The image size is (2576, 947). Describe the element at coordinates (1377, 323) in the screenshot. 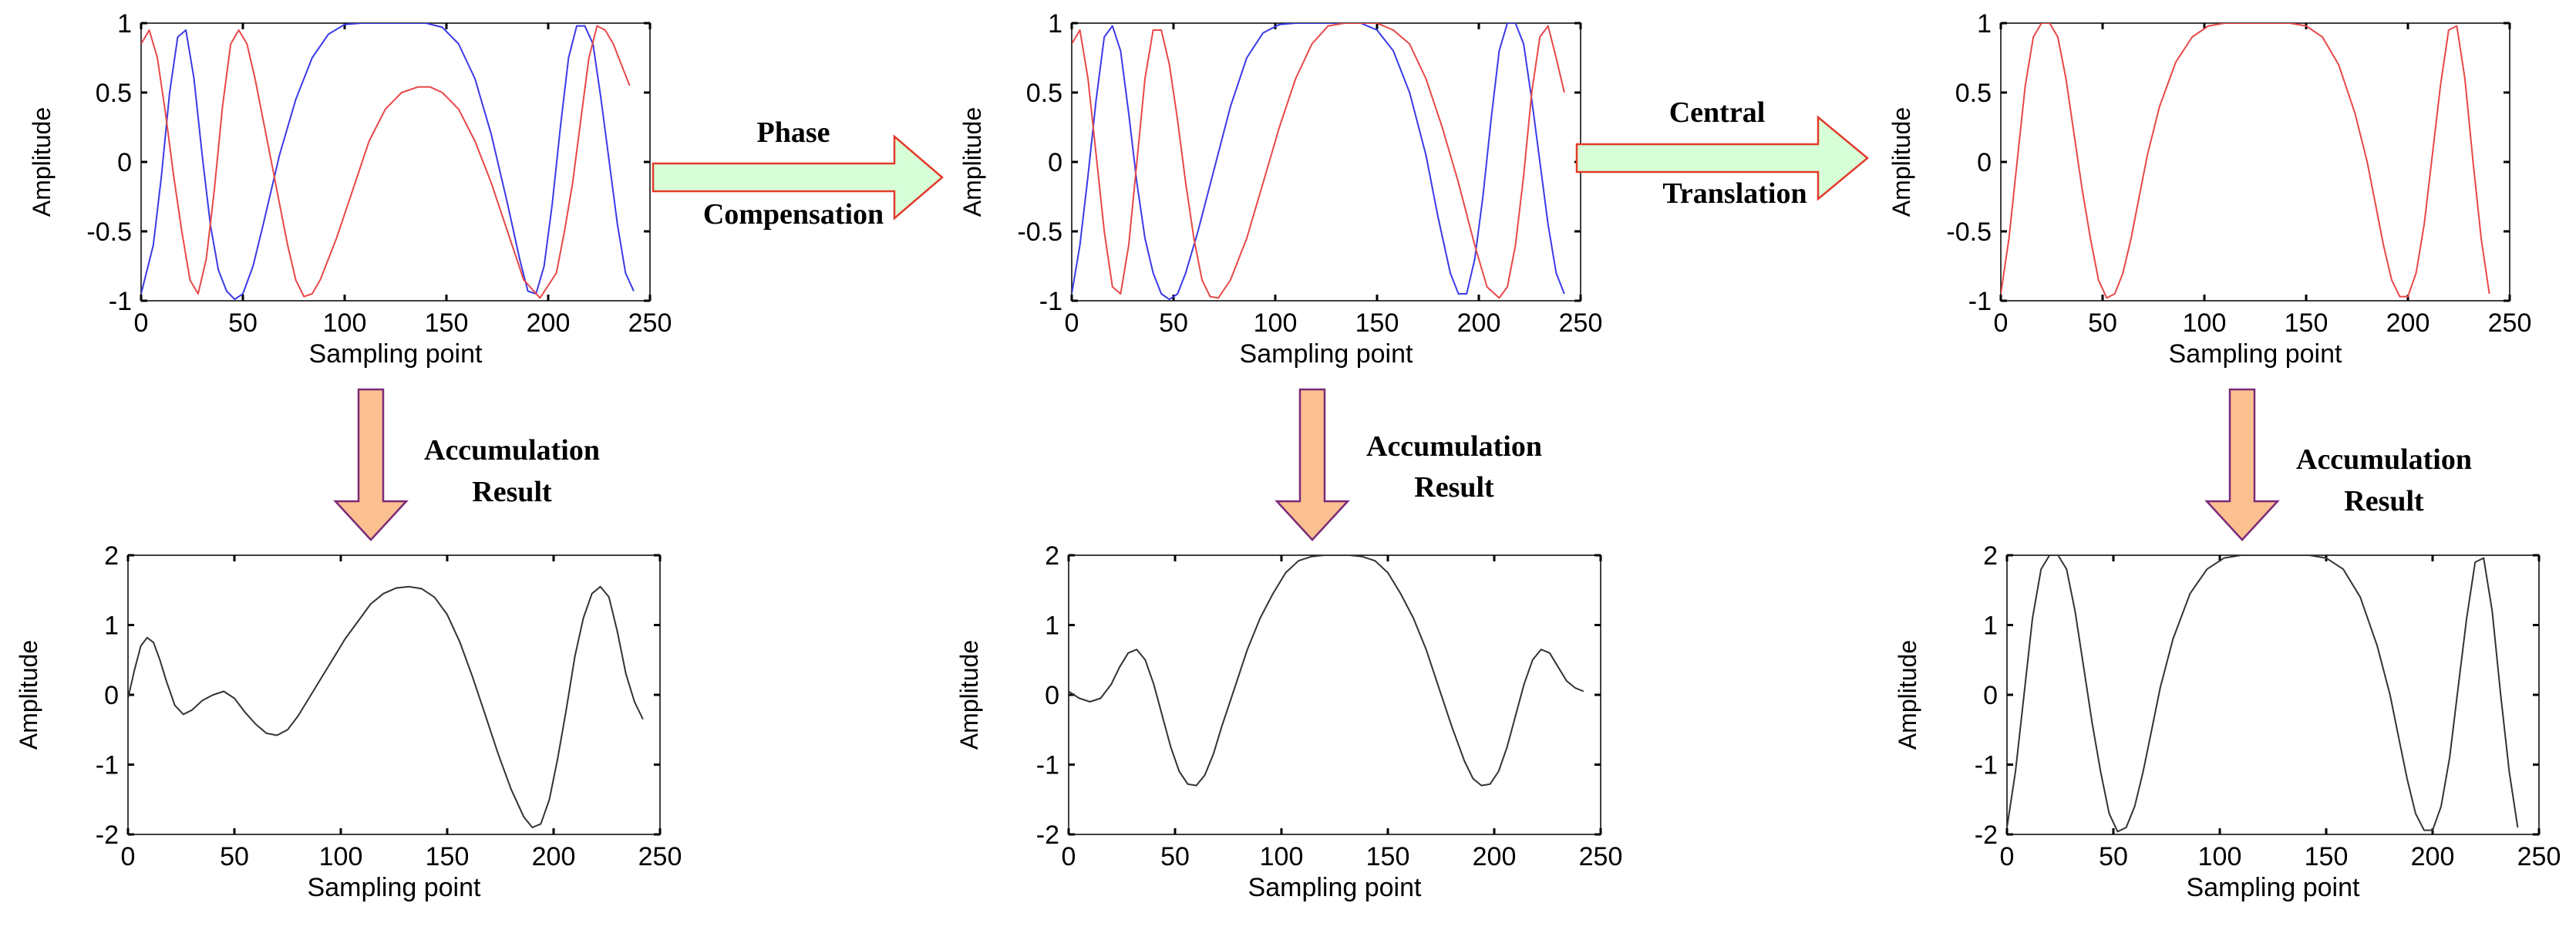

I see `top-middle-xtick-label: 150` at that location.